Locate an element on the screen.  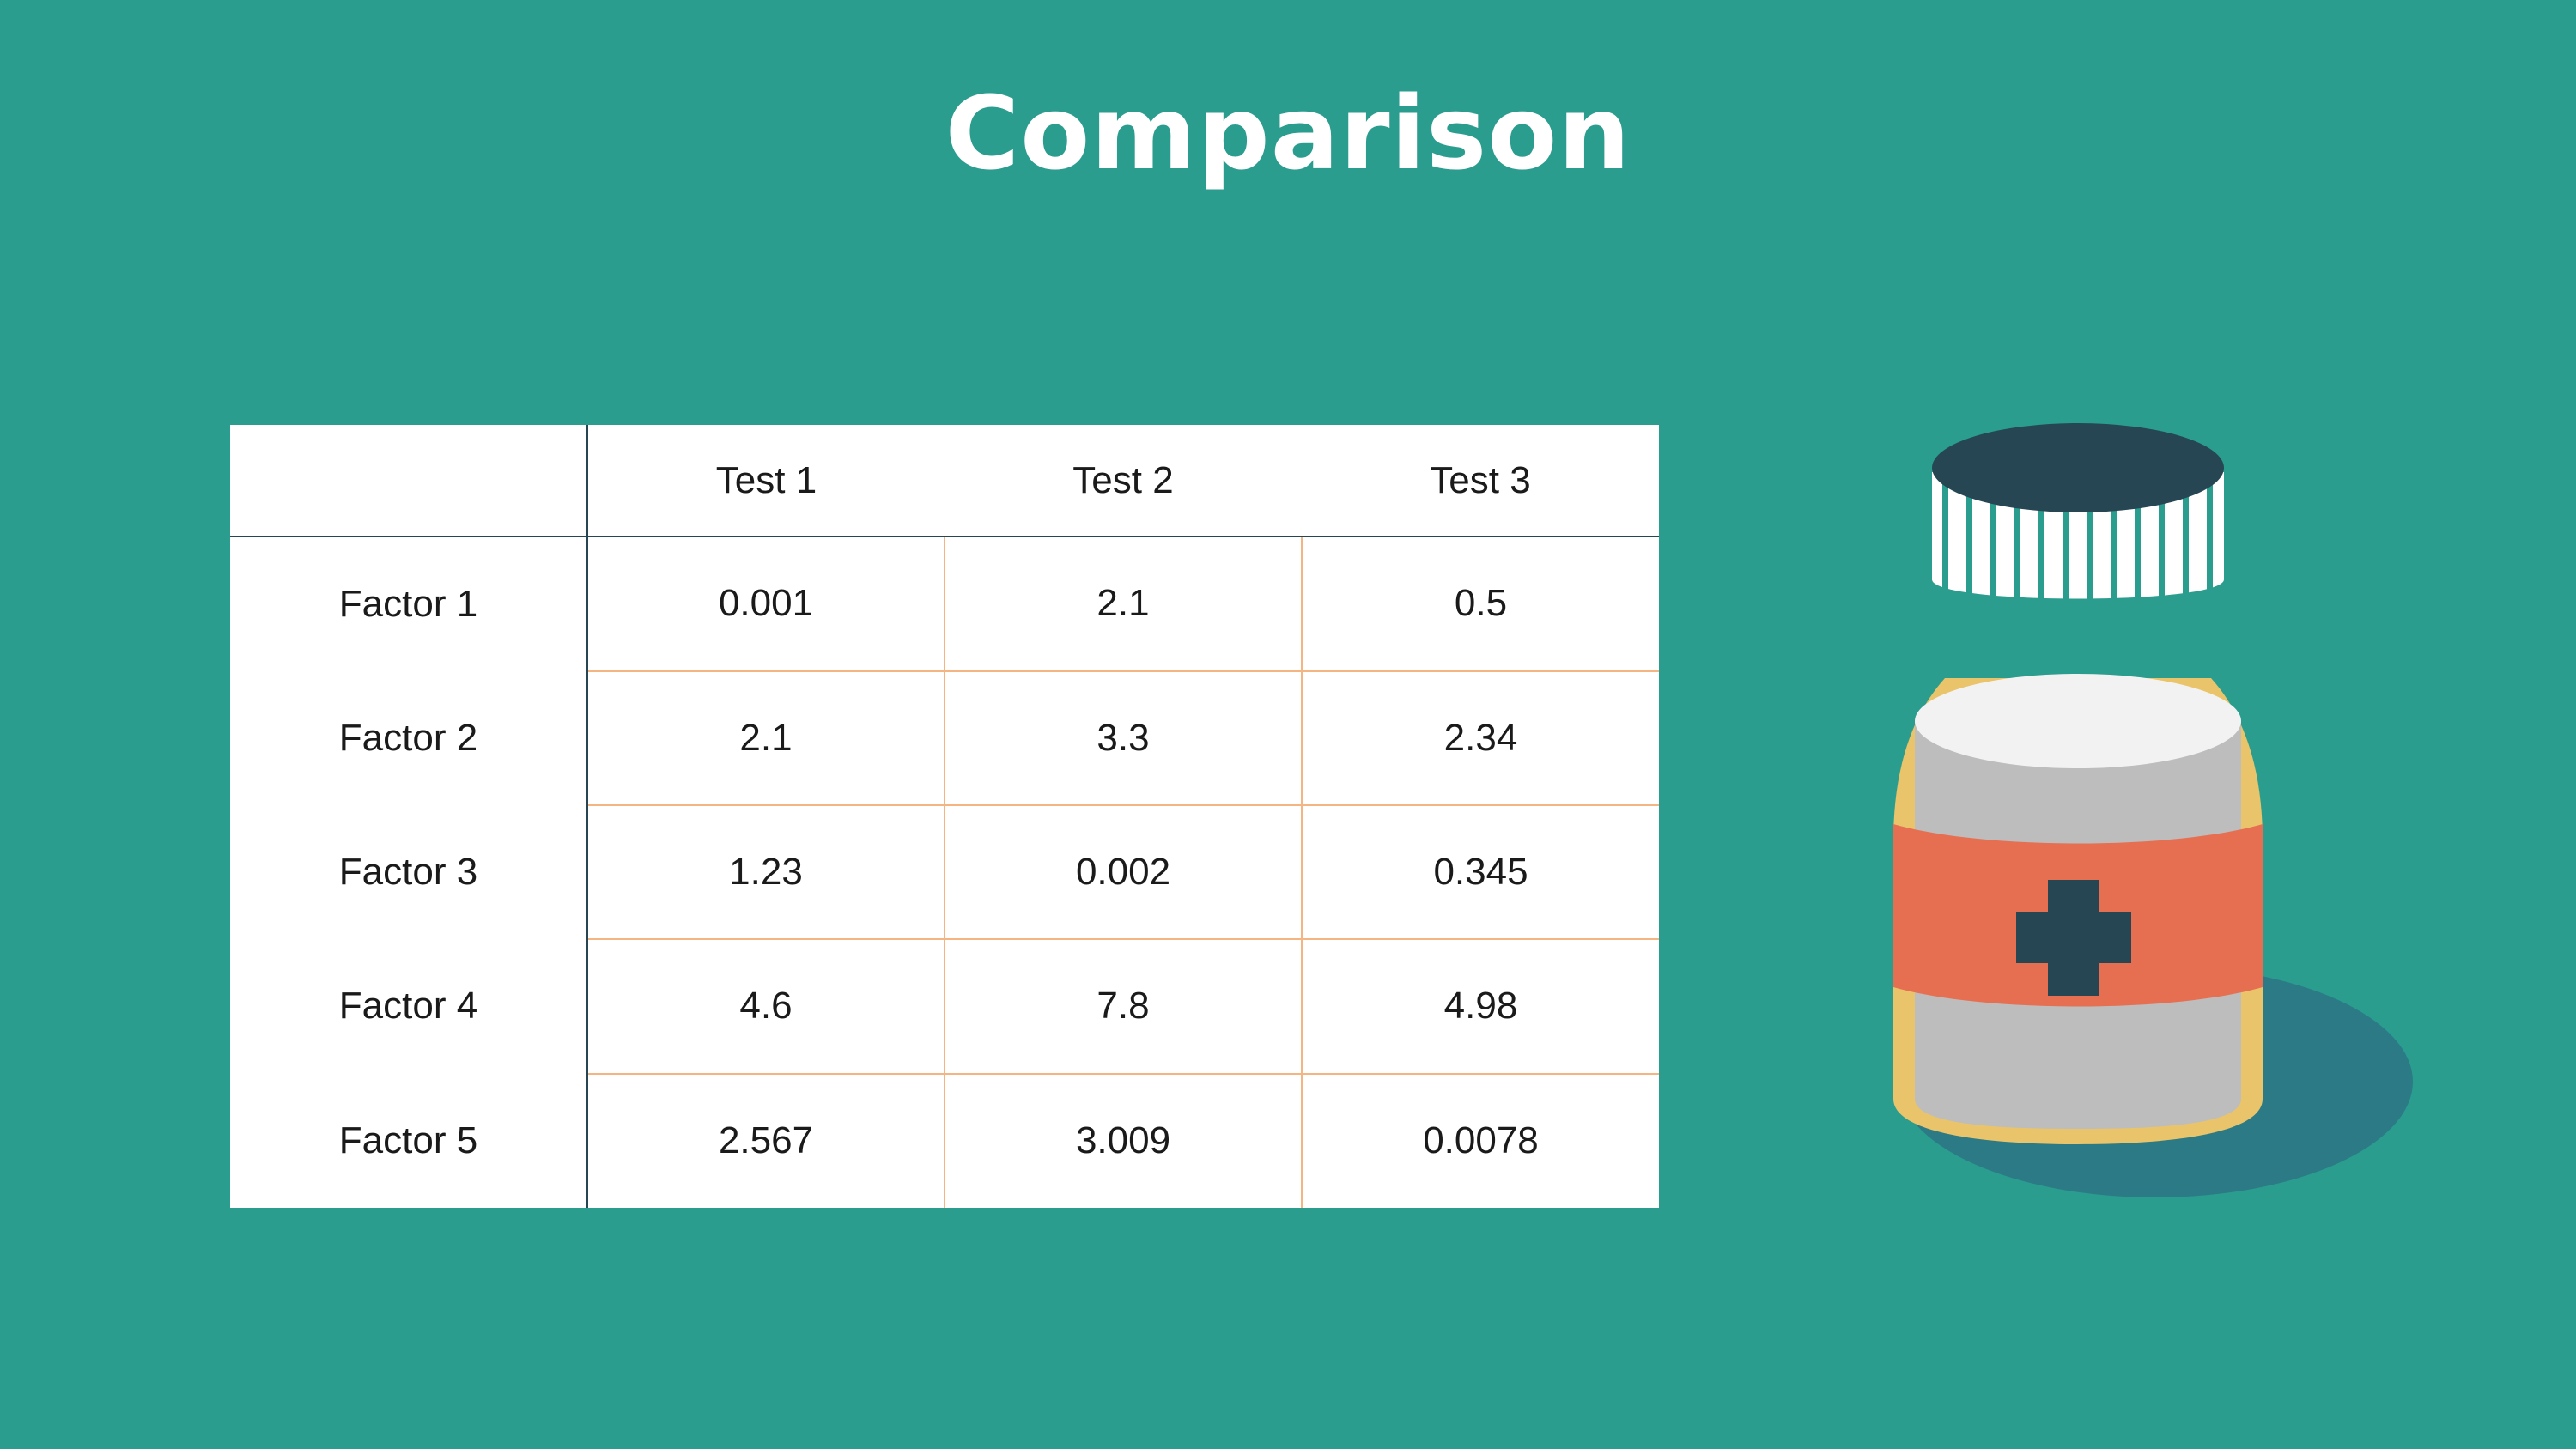
row-label: Factor 5 is located at coordinates (409, 1140).